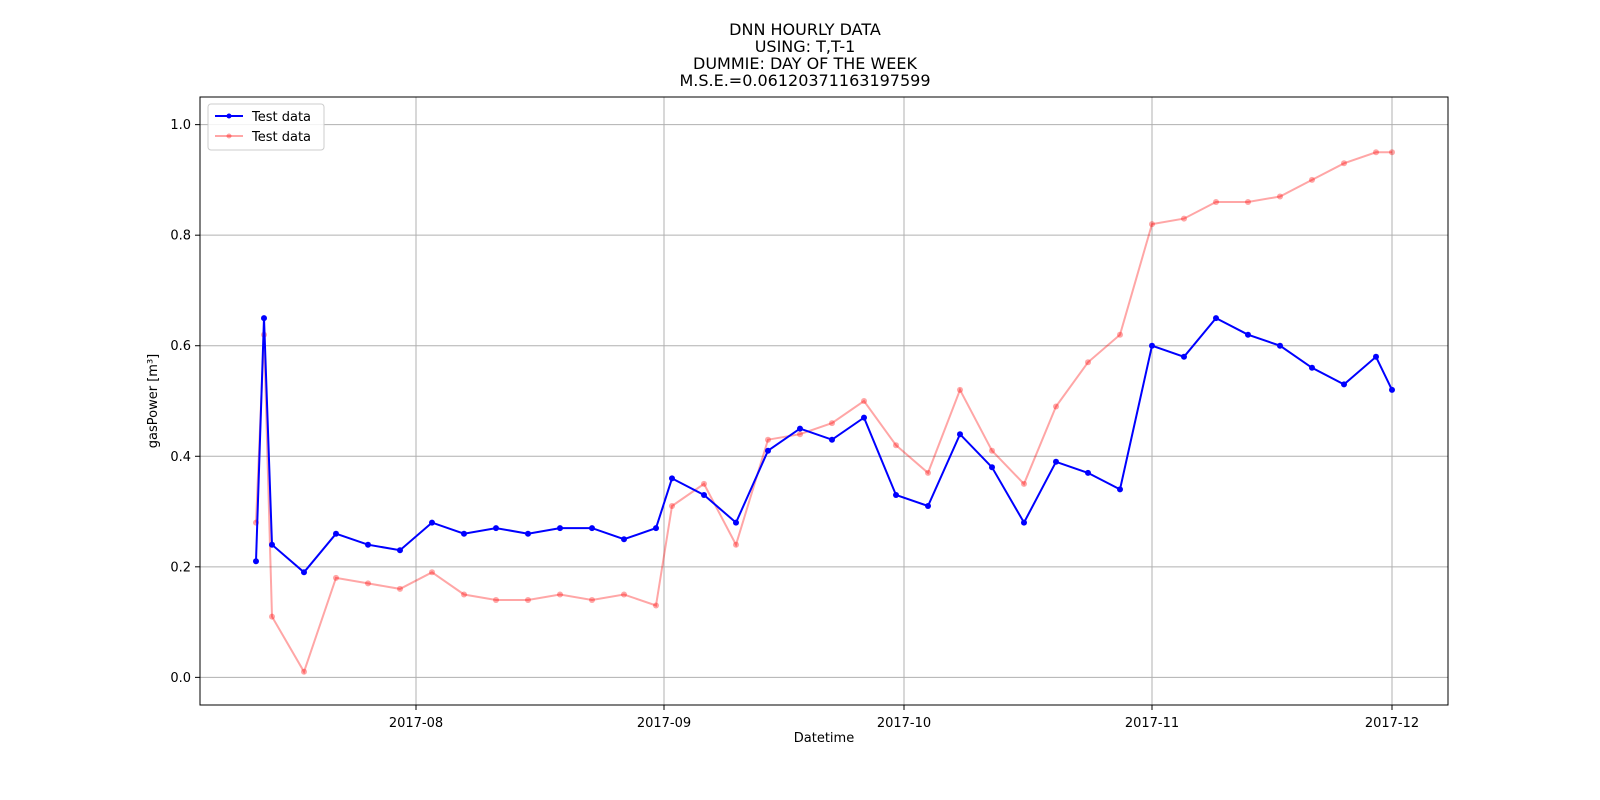 The width and height of the screenshot is (1600, 800). What do you see at coordinates (804, 80) in the screenshot?
I see `title-line-4: M.S.E.=0.06120371163197599` at bounding box center [804, 80].